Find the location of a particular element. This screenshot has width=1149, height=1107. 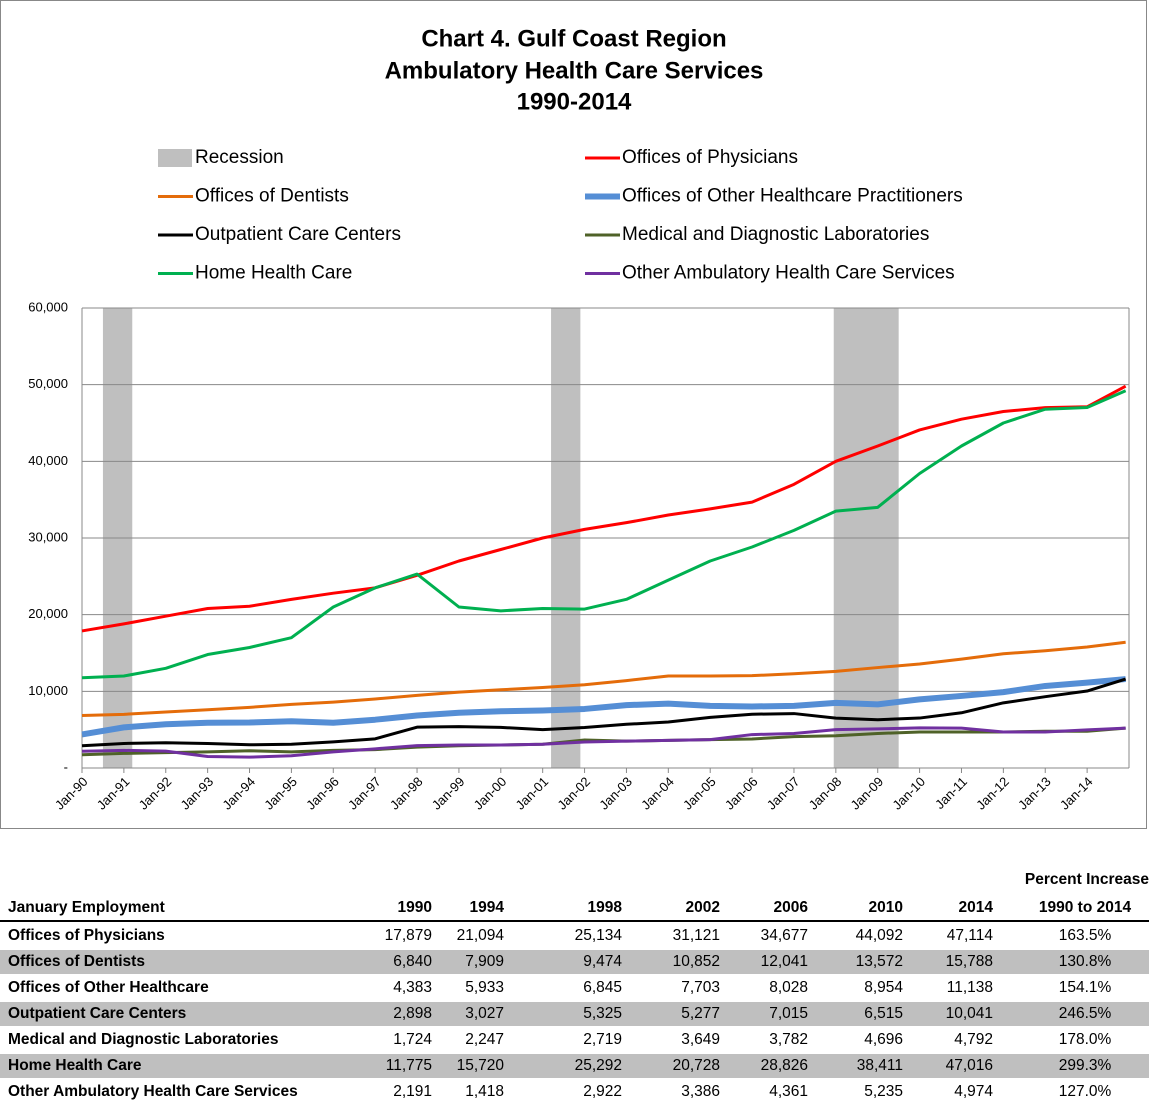

table-cell: 7,015 is located at coordinates (788, 1013).